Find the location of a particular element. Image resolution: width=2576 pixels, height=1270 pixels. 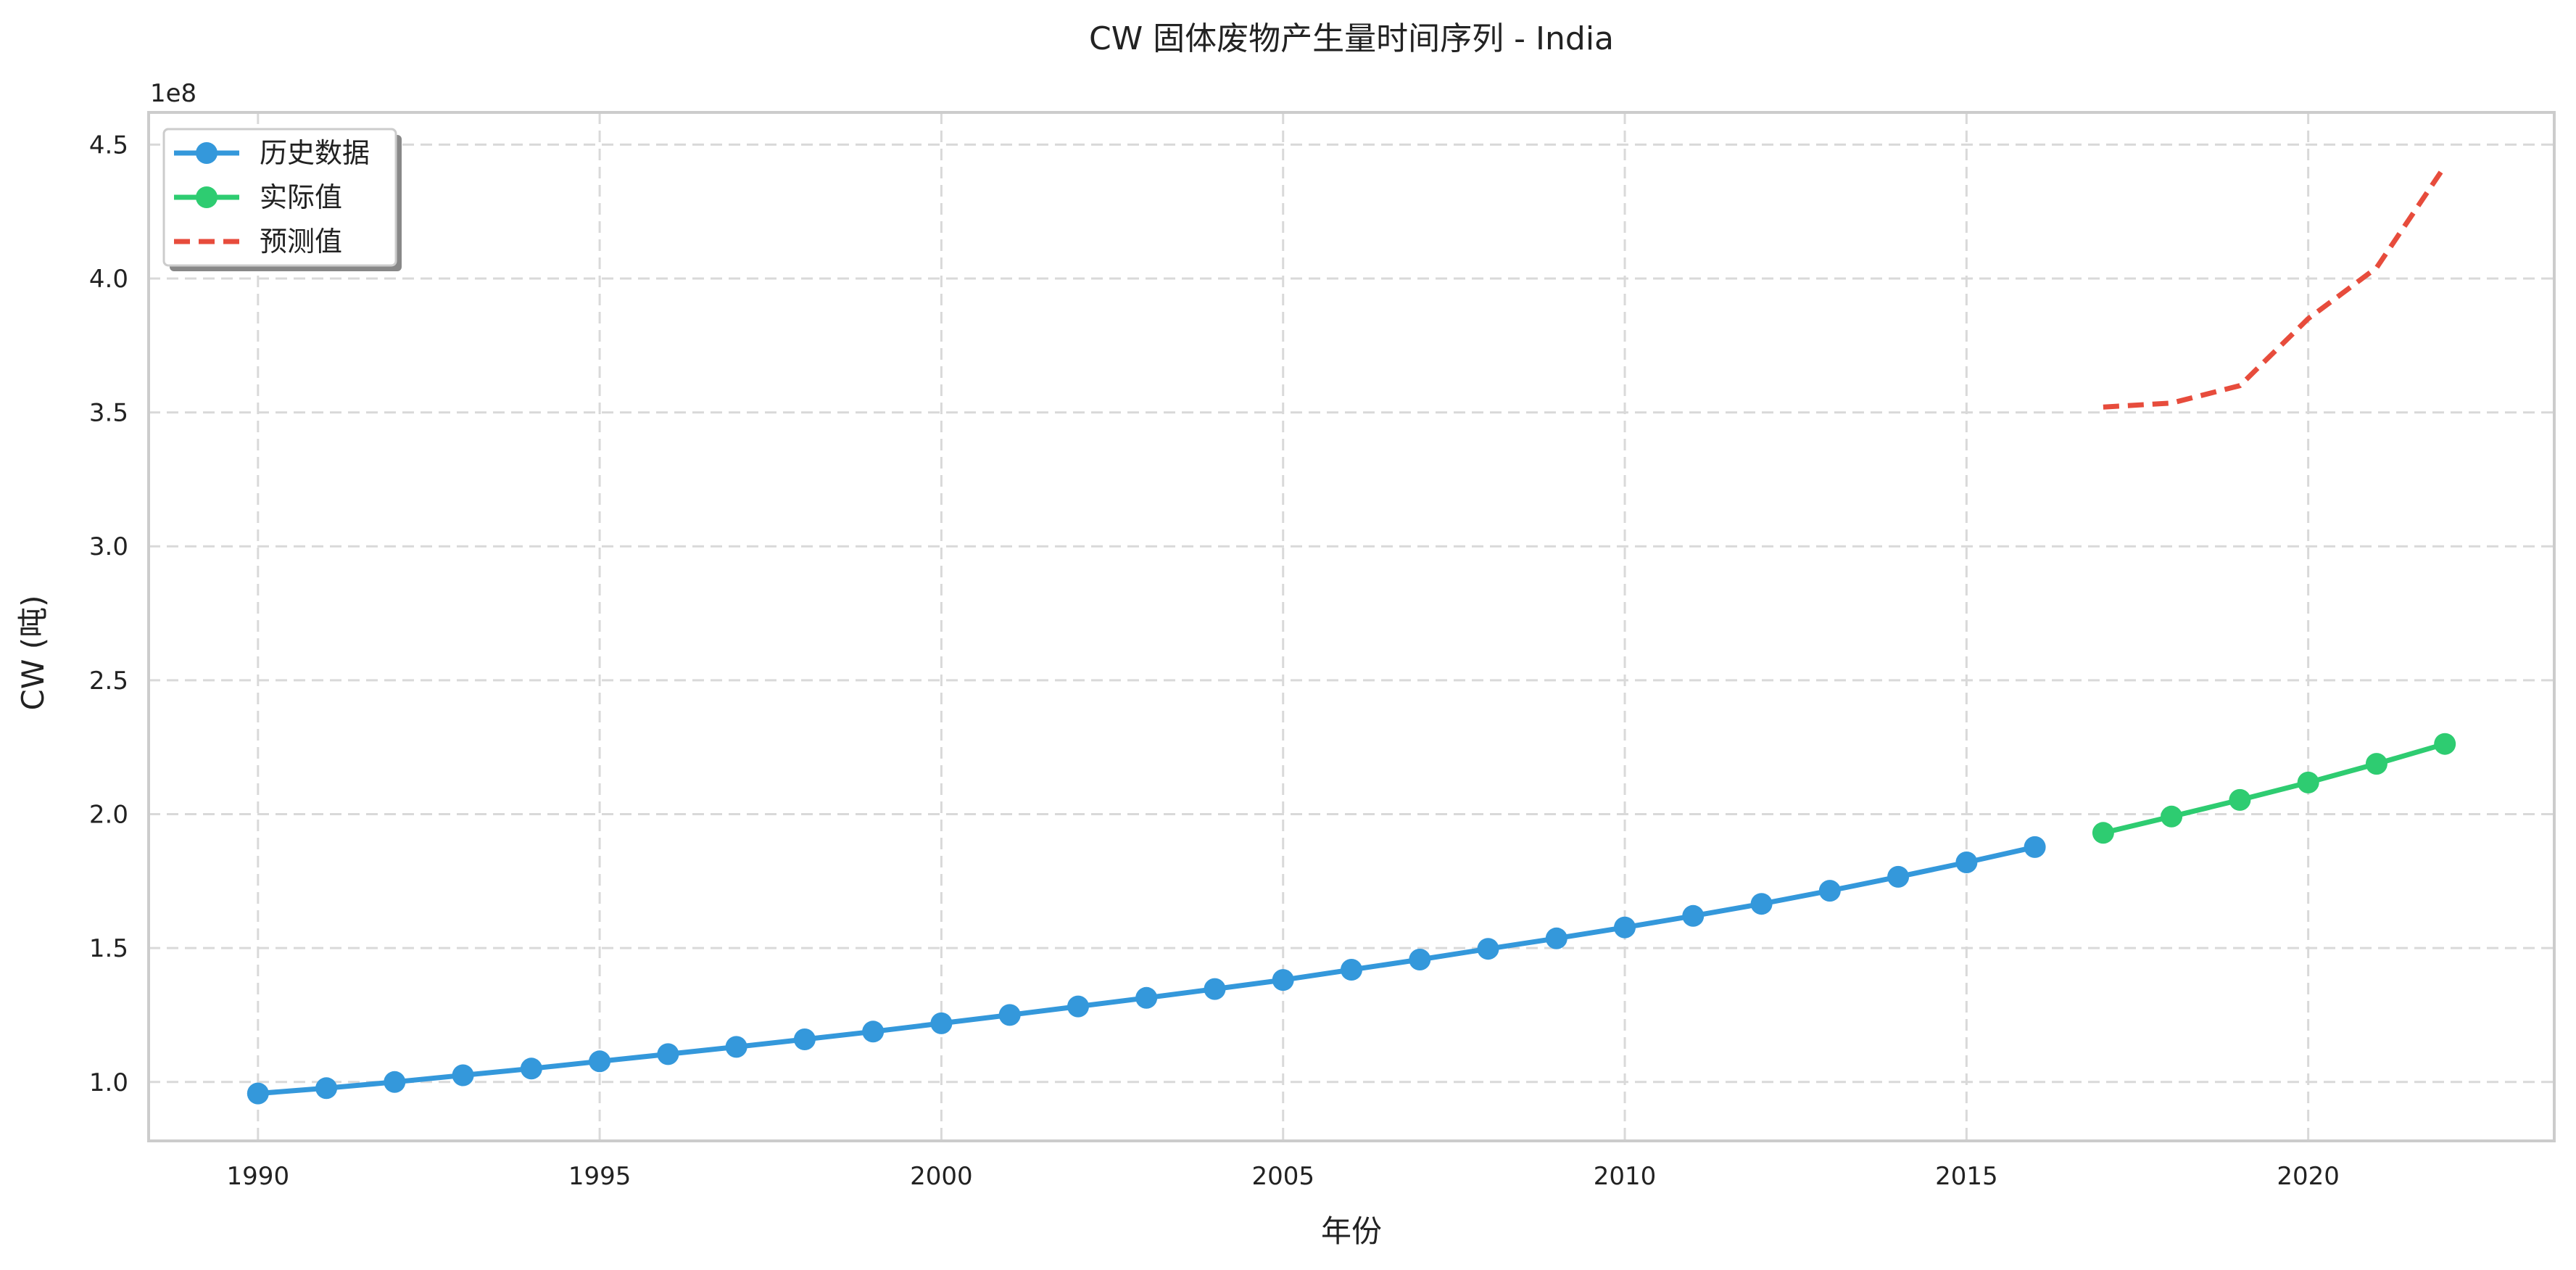

y-axis-label: CW (吨) is located at coordinates (33, 653).